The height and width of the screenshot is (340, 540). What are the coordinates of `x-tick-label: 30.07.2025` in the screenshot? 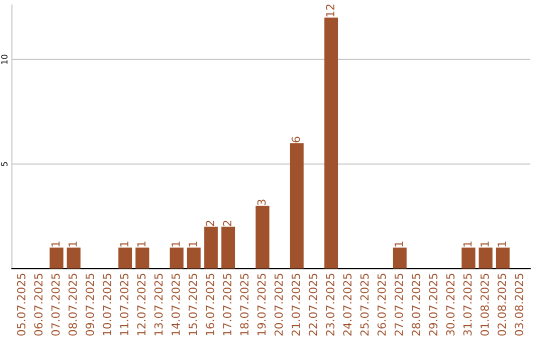 It's located at (450, 305).